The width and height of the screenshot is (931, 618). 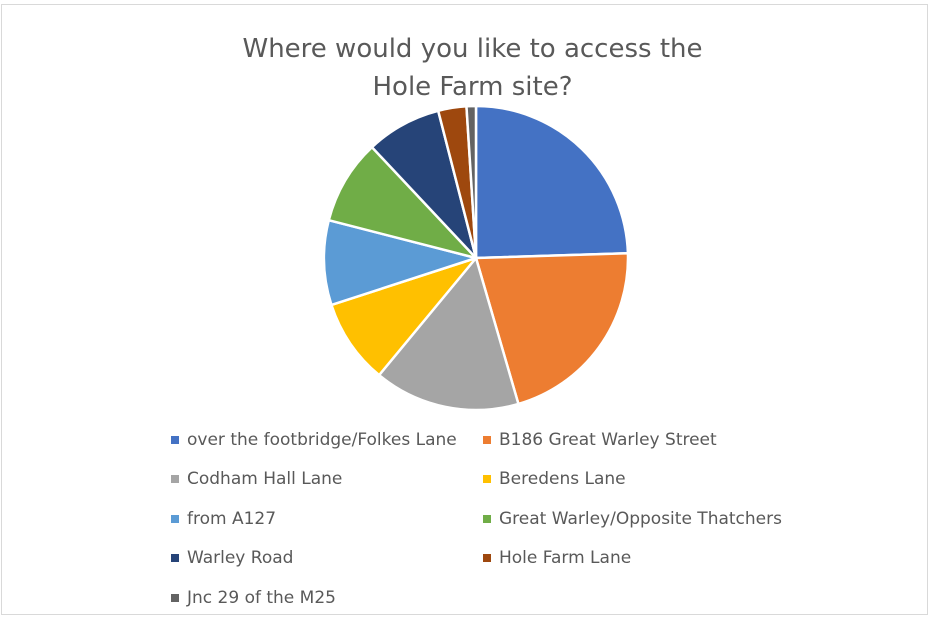 I want to click on legend-item: Hole Farm Lane, so click(x=673, y=559).